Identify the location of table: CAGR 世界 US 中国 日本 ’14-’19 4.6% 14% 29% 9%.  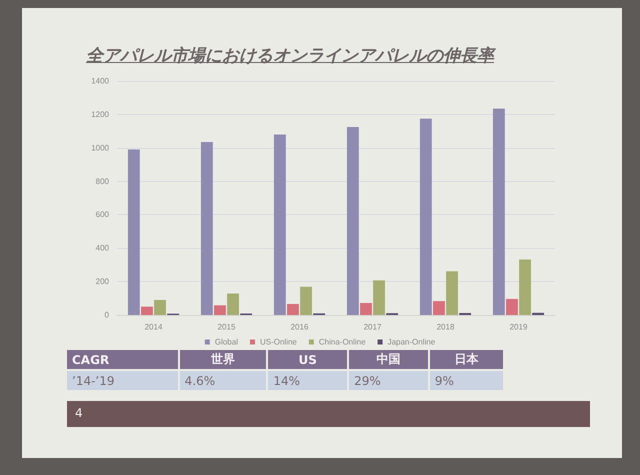
(286, 371).